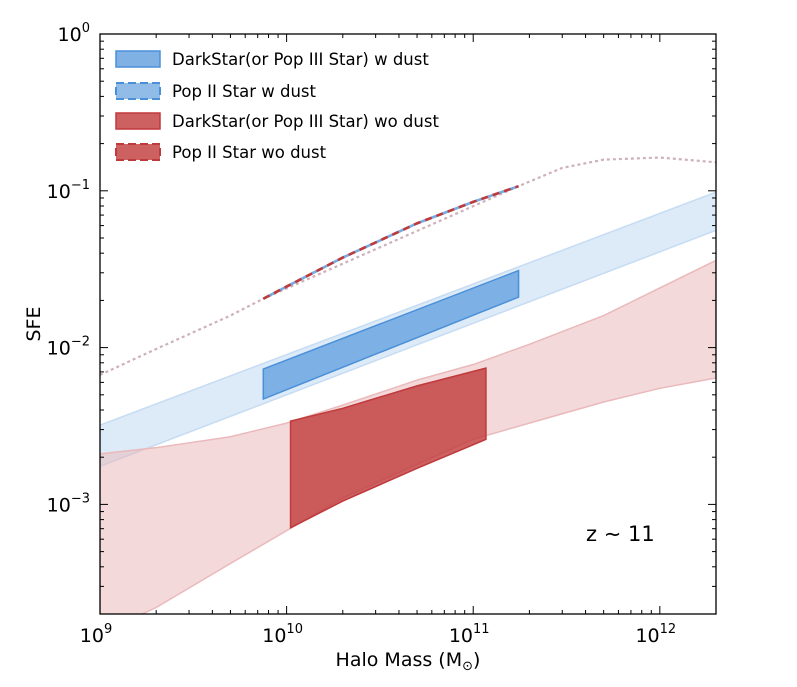 The width and height of the screenshot is (797, 687). I want to click on x-axis-label-sub: ⊙, so click(467, 666).